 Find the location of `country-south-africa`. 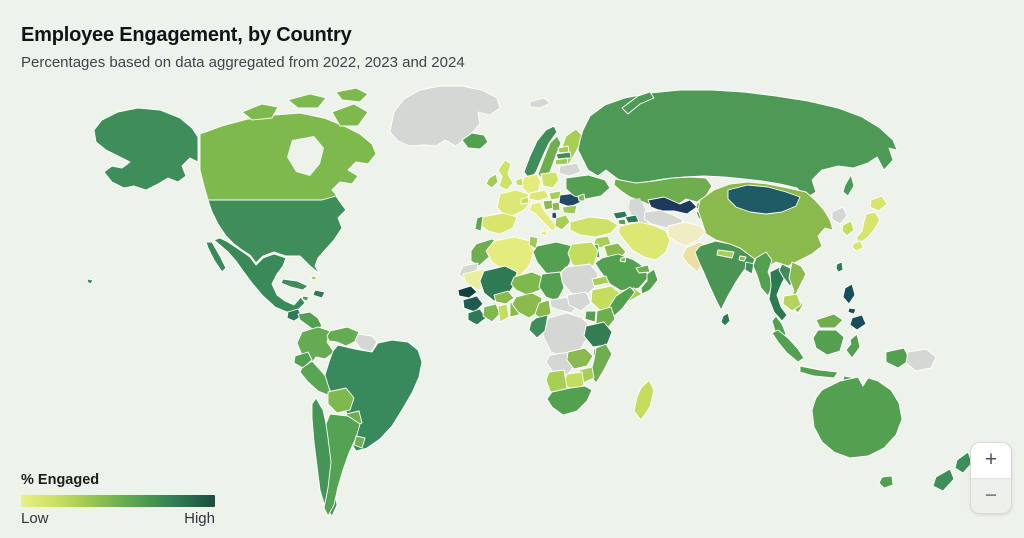

country-south-africa is located at coordinates (569, 400).